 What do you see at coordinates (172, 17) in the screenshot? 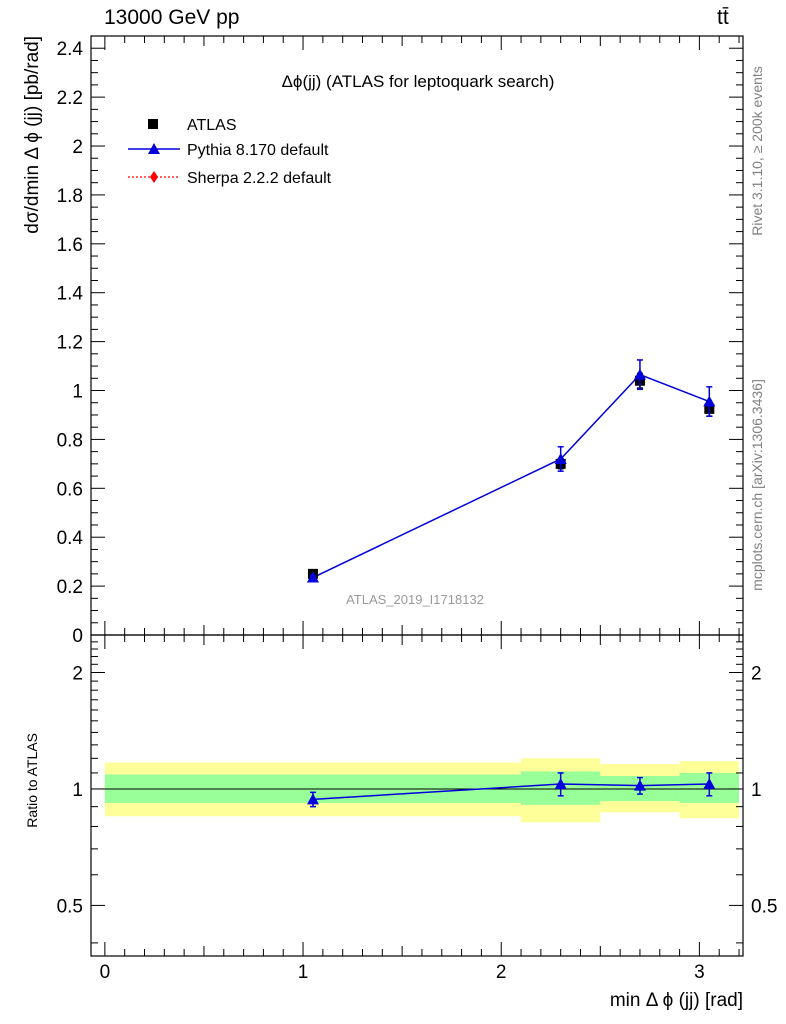
I see `energy-label: 13000 GeV pp` at bounding box center [172, 17].